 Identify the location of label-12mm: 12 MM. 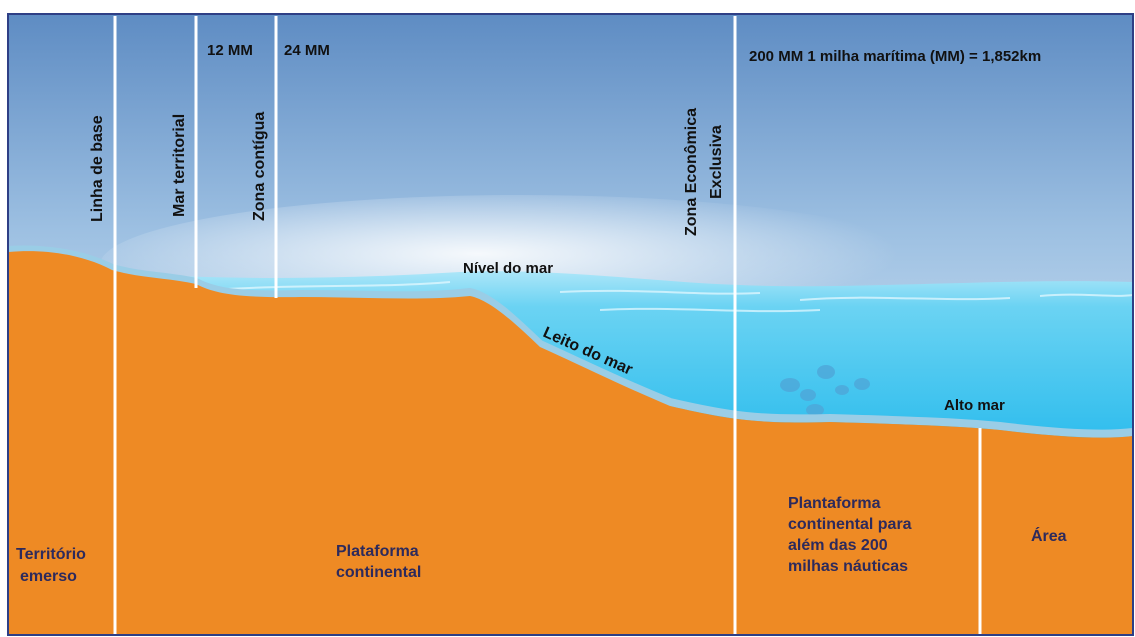
(230, 50).